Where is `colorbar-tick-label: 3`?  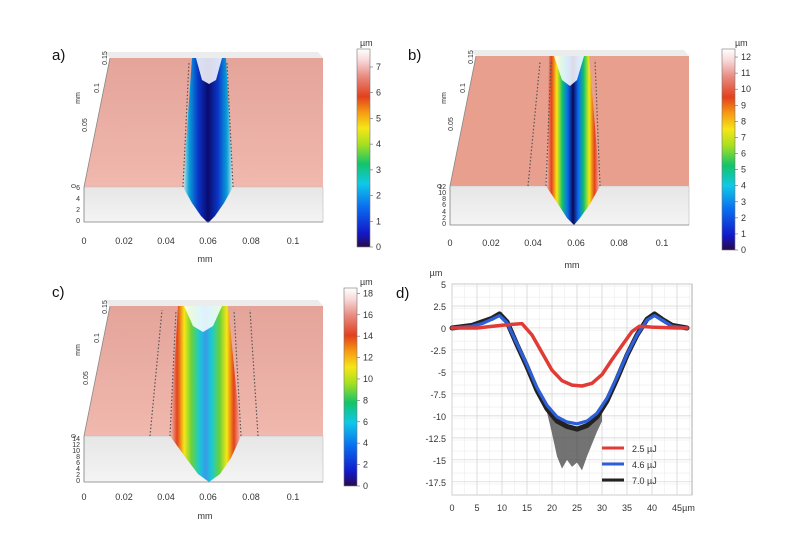
colorbar-tick-label: 3 is located at coordinates (378, 170).